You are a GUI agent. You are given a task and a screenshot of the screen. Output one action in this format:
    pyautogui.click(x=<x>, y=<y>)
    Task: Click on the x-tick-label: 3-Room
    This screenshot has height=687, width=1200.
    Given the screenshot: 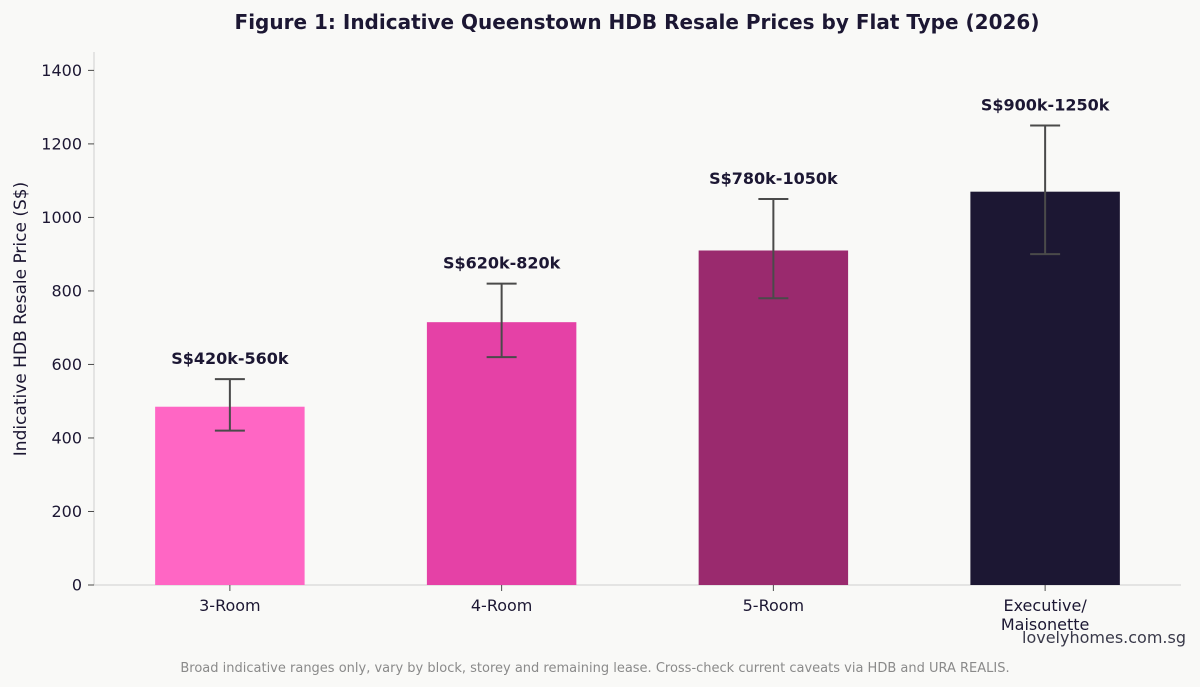 What is the action you would take?
    pyautogui.click(x=230, y=605)
    